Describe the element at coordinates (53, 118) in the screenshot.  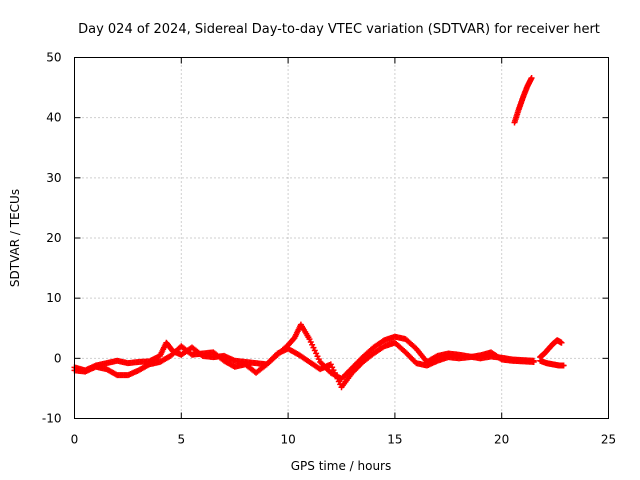
I see `y-tick-label: 40` at that location.